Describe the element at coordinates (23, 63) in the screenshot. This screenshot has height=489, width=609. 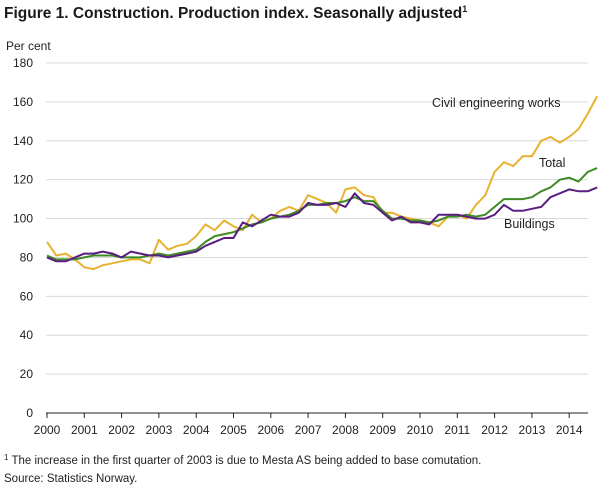
I see `y-tick-label: 180` at that location.